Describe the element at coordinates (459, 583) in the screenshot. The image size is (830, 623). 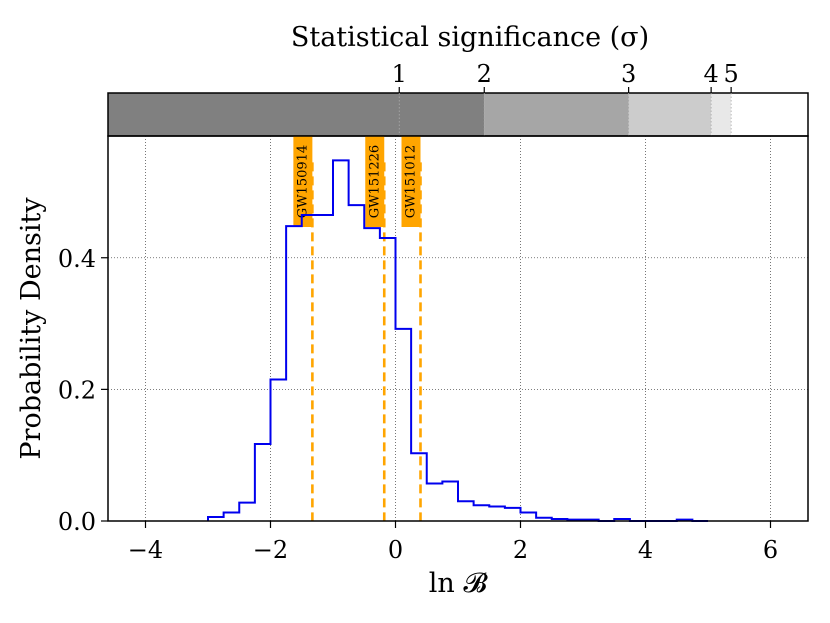
I see `x-axis-label: ln 𝓑` at that location.